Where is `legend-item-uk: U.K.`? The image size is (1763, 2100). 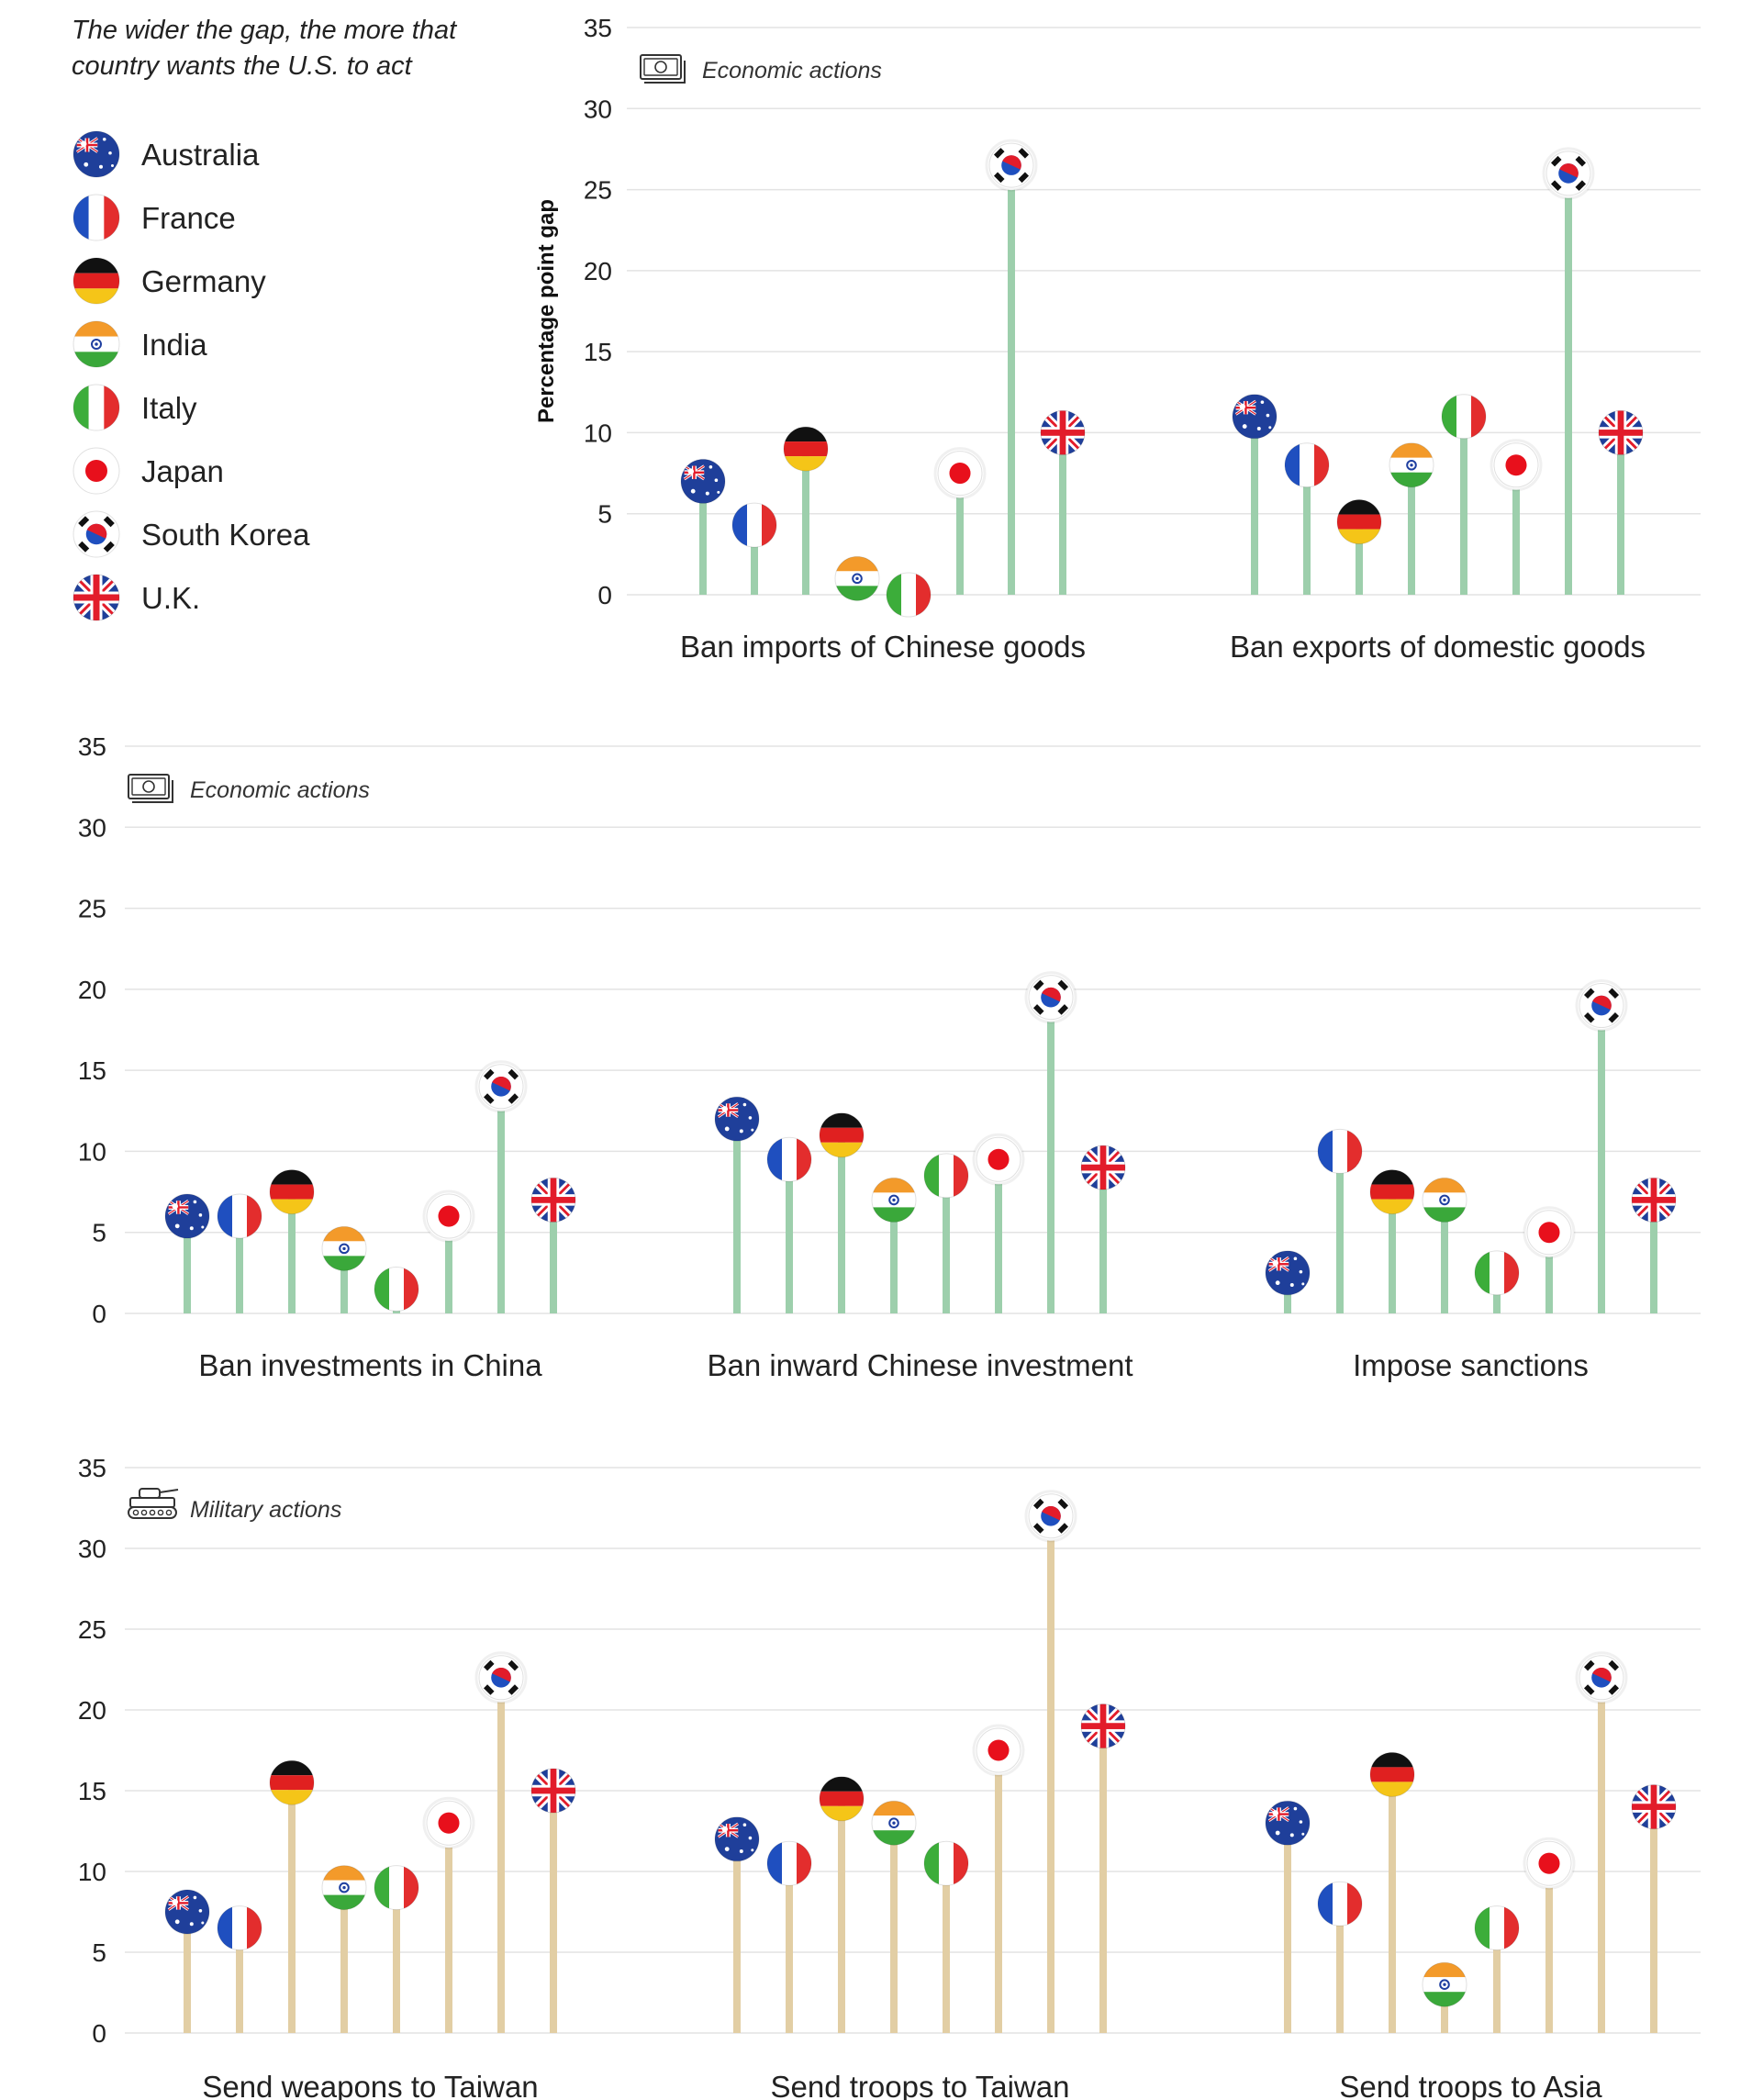 legend-item-uk: U.K. is located at coordinates (136, 597).